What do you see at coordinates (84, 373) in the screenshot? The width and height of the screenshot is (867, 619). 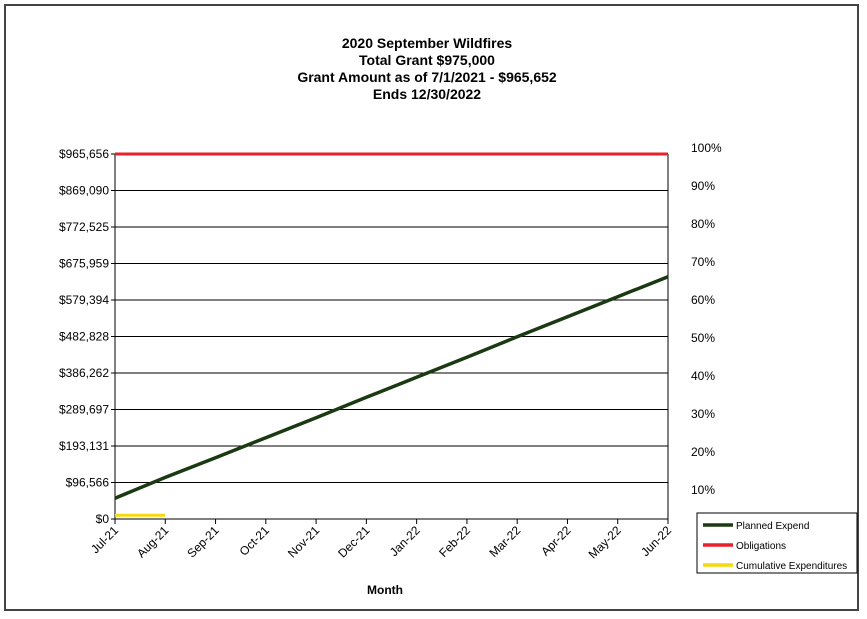 I see `left-tick-label: $386,262` at bounding box center [84, 373].